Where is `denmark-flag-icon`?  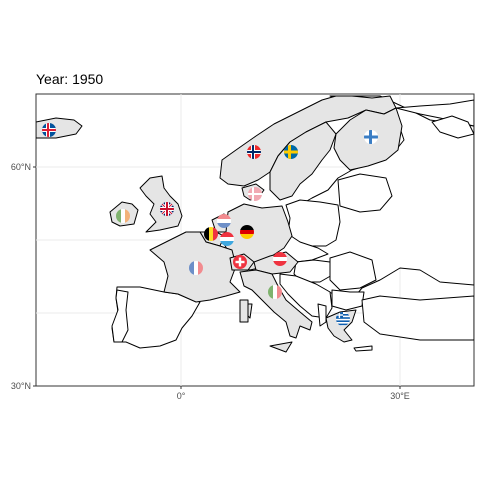
denmark-flag-icon is located at coordinates (255, 194).